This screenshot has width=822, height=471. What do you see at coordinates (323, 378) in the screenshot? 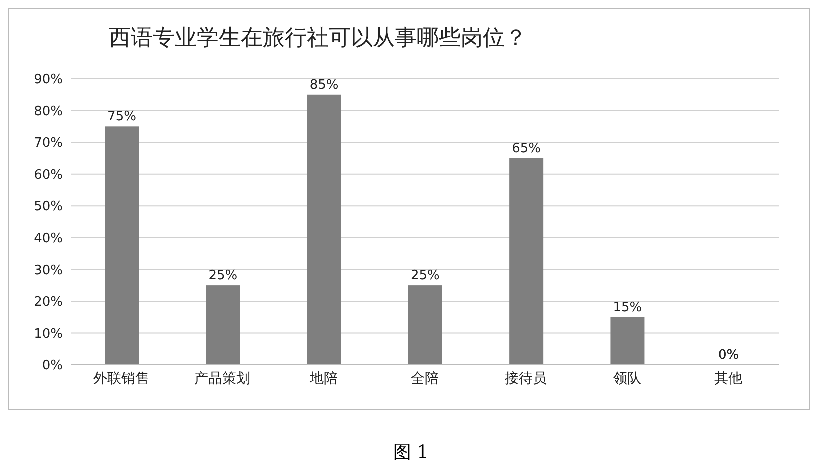
I see `x-tick-label: 地陪` at bounding box center [323, 378].